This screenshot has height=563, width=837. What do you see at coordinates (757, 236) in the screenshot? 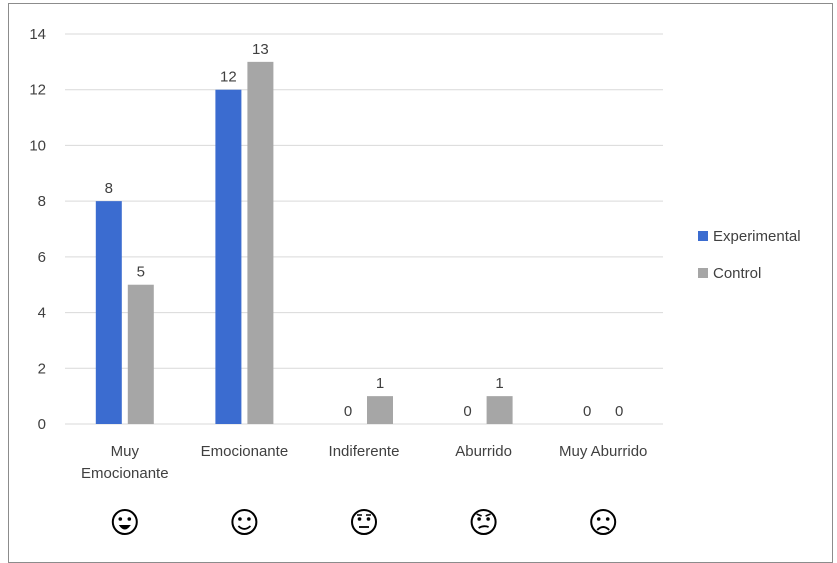
I see `legend-label: Experimental` at bounding box center [757, 236].